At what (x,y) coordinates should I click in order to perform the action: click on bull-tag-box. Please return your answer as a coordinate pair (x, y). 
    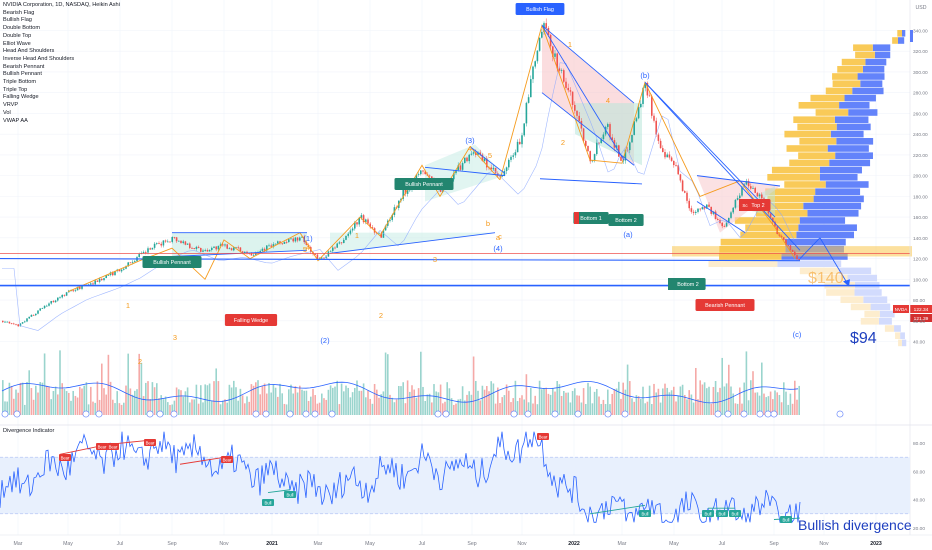
    Looking at the image, I should click on (268, 502).